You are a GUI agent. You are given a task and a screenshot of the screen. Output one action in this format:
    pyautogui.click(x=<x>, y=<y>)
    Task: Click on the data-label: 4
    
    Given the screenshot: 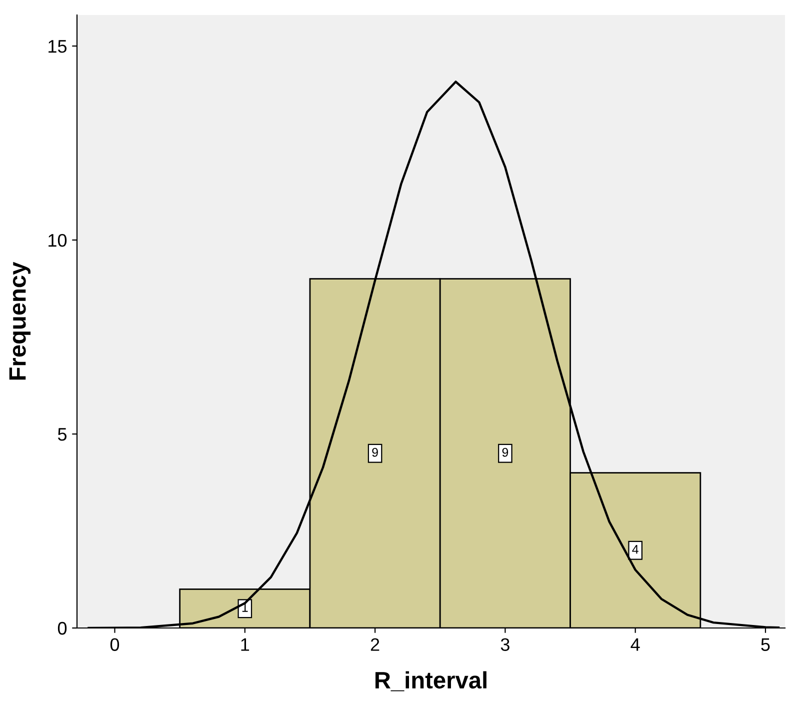 What is the action you would take?
    pyautogui.click(x=635, y=549)
    